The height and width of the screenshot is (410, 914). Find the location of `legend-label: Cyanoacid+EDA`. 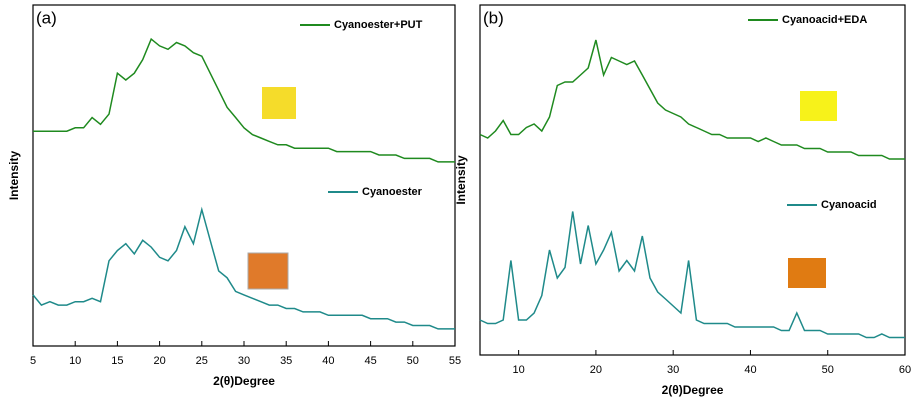

legend-label: Cyanoacid+EDA is located at coordinates (824, 20).